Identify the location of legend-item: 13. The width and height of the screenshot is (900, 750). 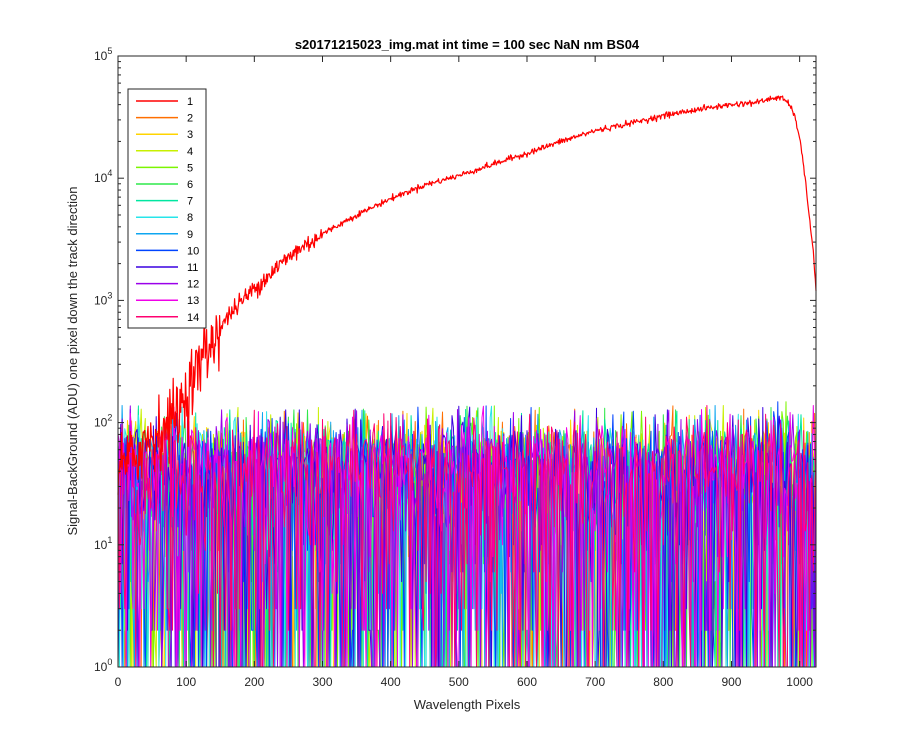
(167, 301).